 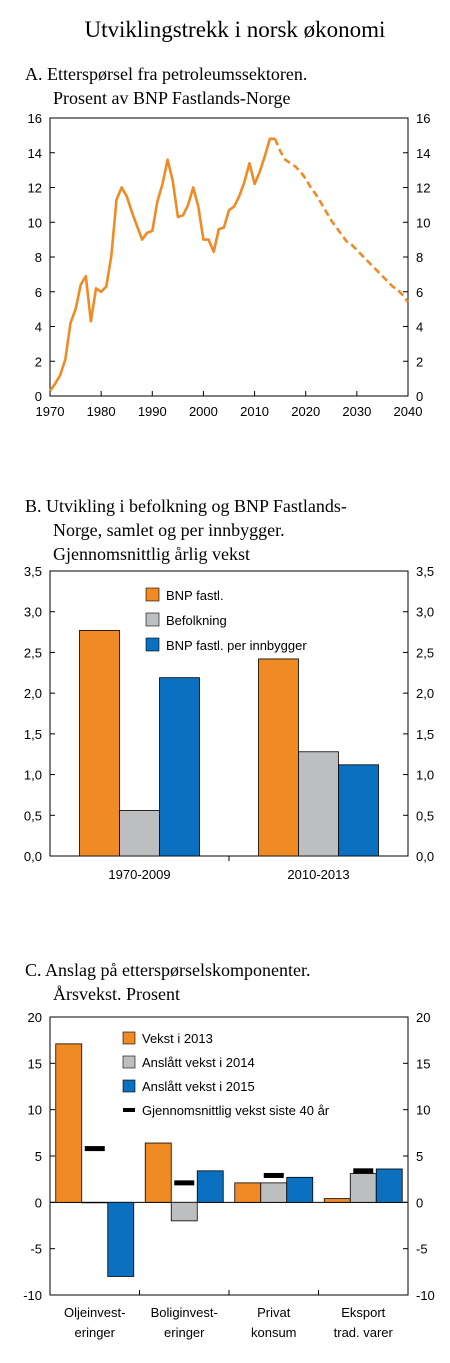 I want to click on chart-c-title-line2: Årsvekst. Prosent, so click(x=116, y=994).